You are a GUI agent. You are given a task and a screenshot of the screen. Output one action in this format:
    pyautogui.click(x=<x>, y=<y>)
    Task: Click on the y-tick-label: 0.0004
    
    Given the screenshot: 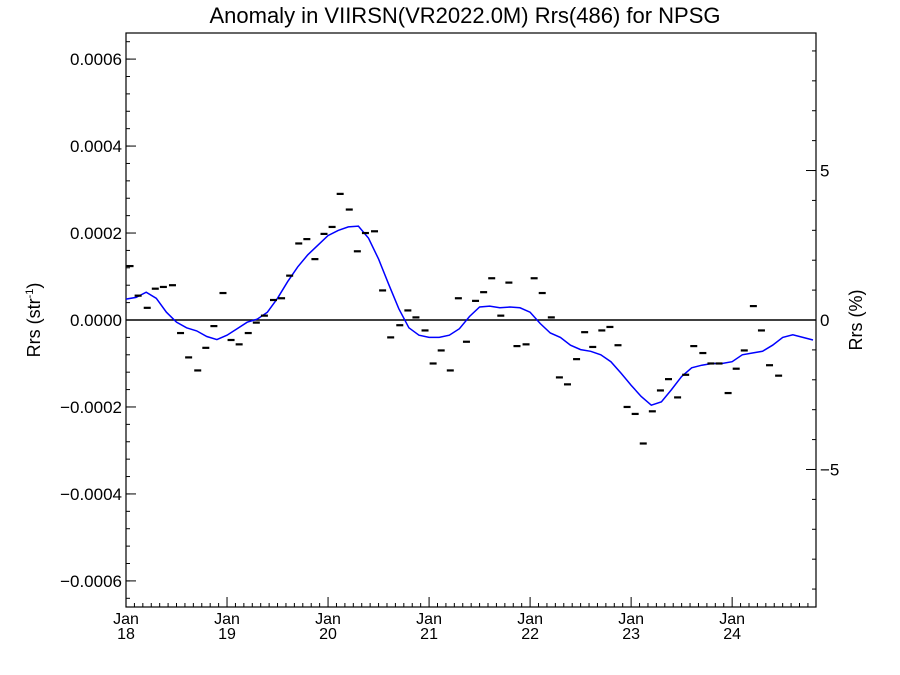 What is the action you would take?
    pyautogui.click(x=96, y=146)
    